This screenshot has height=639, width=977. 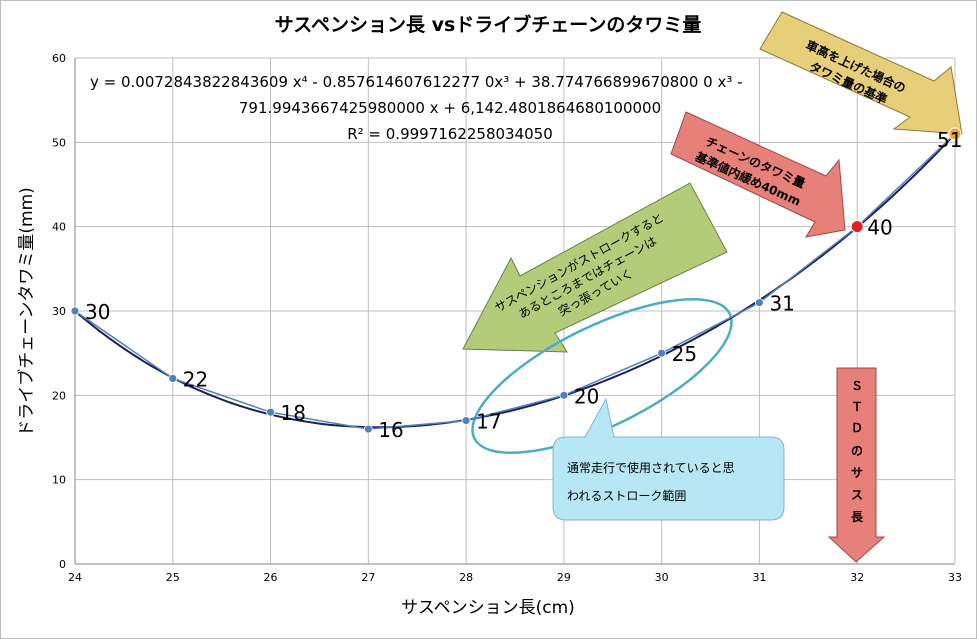 What do you see at coordinates (668, 459) in the screenshot?
I see `range-callout` at bounding box center [668, 459].